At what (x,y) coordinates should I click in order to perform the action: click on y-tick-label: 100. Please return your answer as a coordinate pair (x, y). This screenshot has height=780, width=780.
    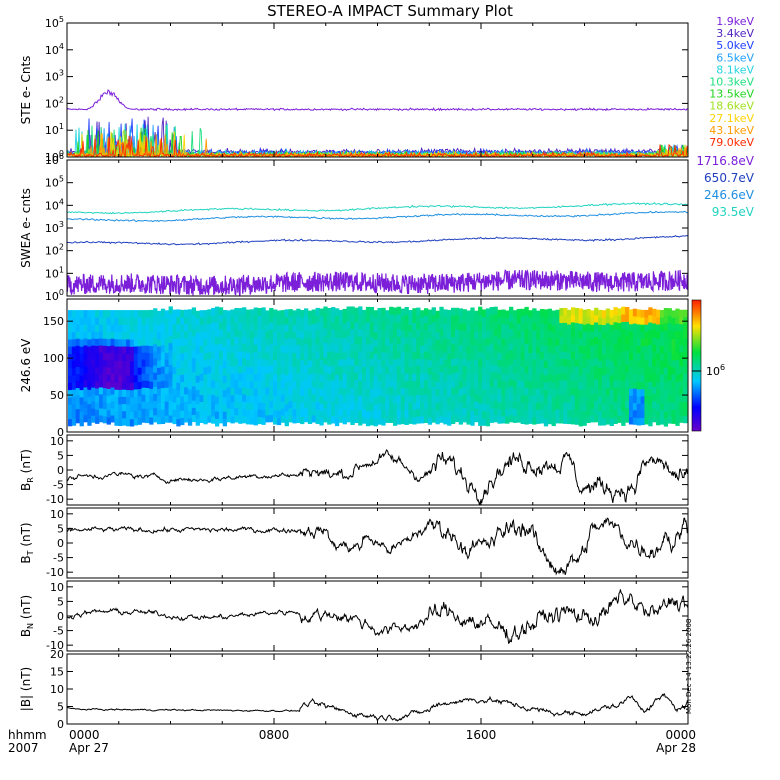
    Looking at the image, I should click on (53, 358).